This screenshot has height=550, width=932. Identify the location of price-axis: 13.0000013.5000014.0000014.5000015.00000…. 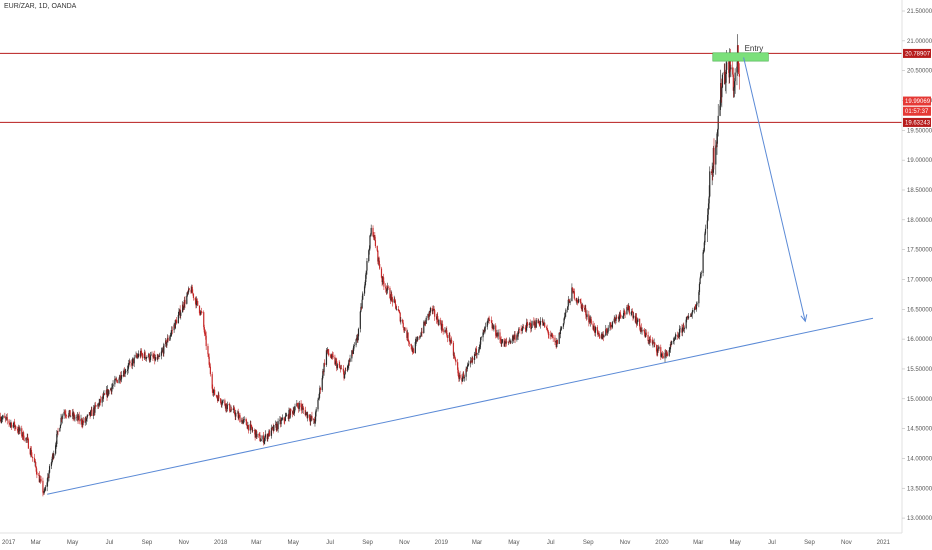
(916, 266).